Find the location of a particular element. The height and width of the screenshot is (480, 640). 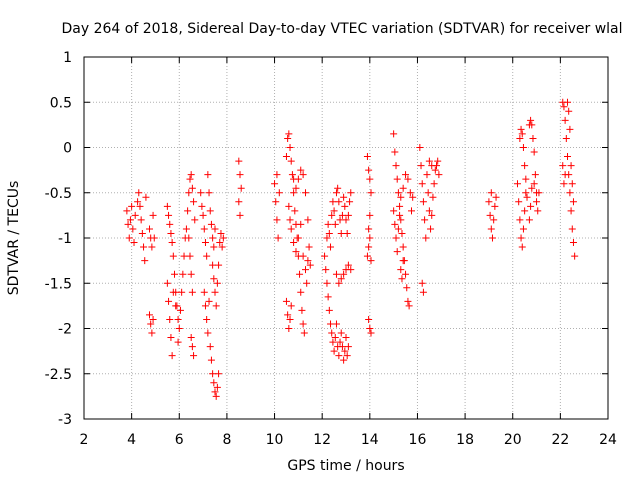

y-tick-label: -2 is located at coordinates (65, 330).